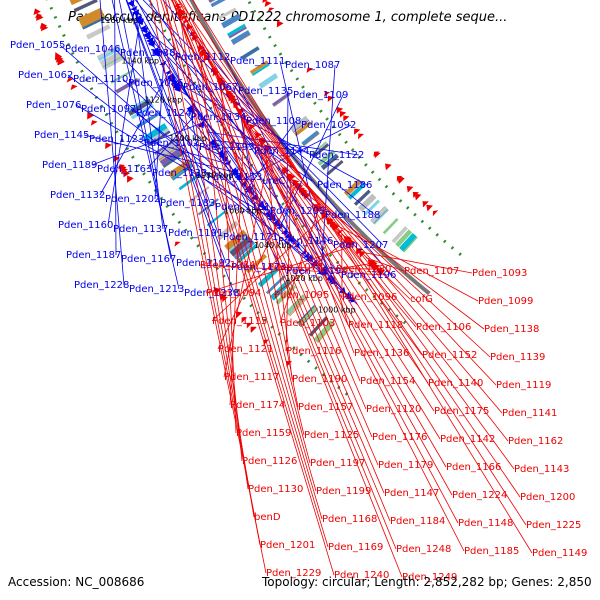 The width and height of the screenshot is (600, 600). I want to click on reverse-gene-label: Pden_1084, so click(227, 265).